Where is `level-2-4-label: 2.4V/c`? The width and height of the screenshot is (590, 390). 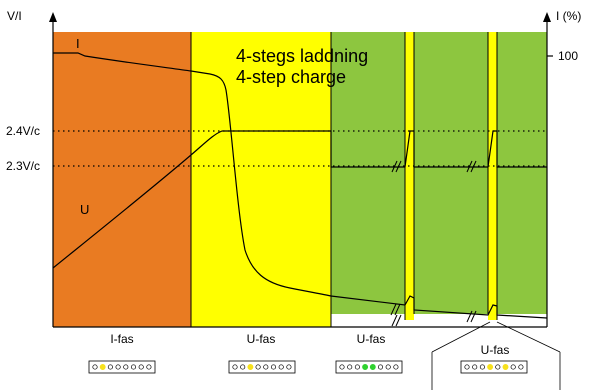 level-2-4-label: 2.4V/c is located at coordinates (23, 131).